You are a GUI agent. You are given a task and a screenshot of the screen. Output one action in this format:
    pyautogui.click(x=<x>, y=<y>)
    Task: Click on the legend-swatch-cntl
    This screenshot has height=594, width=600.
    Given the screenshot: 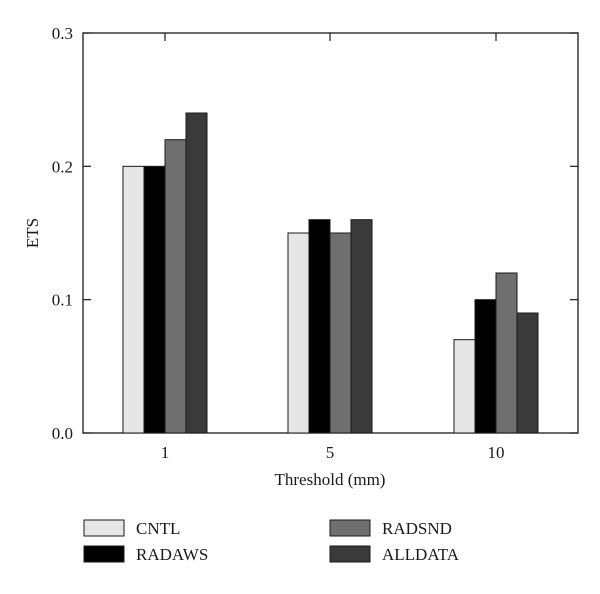 What is the action you would take?
    pyautogui.click(x=104, y=528)
    